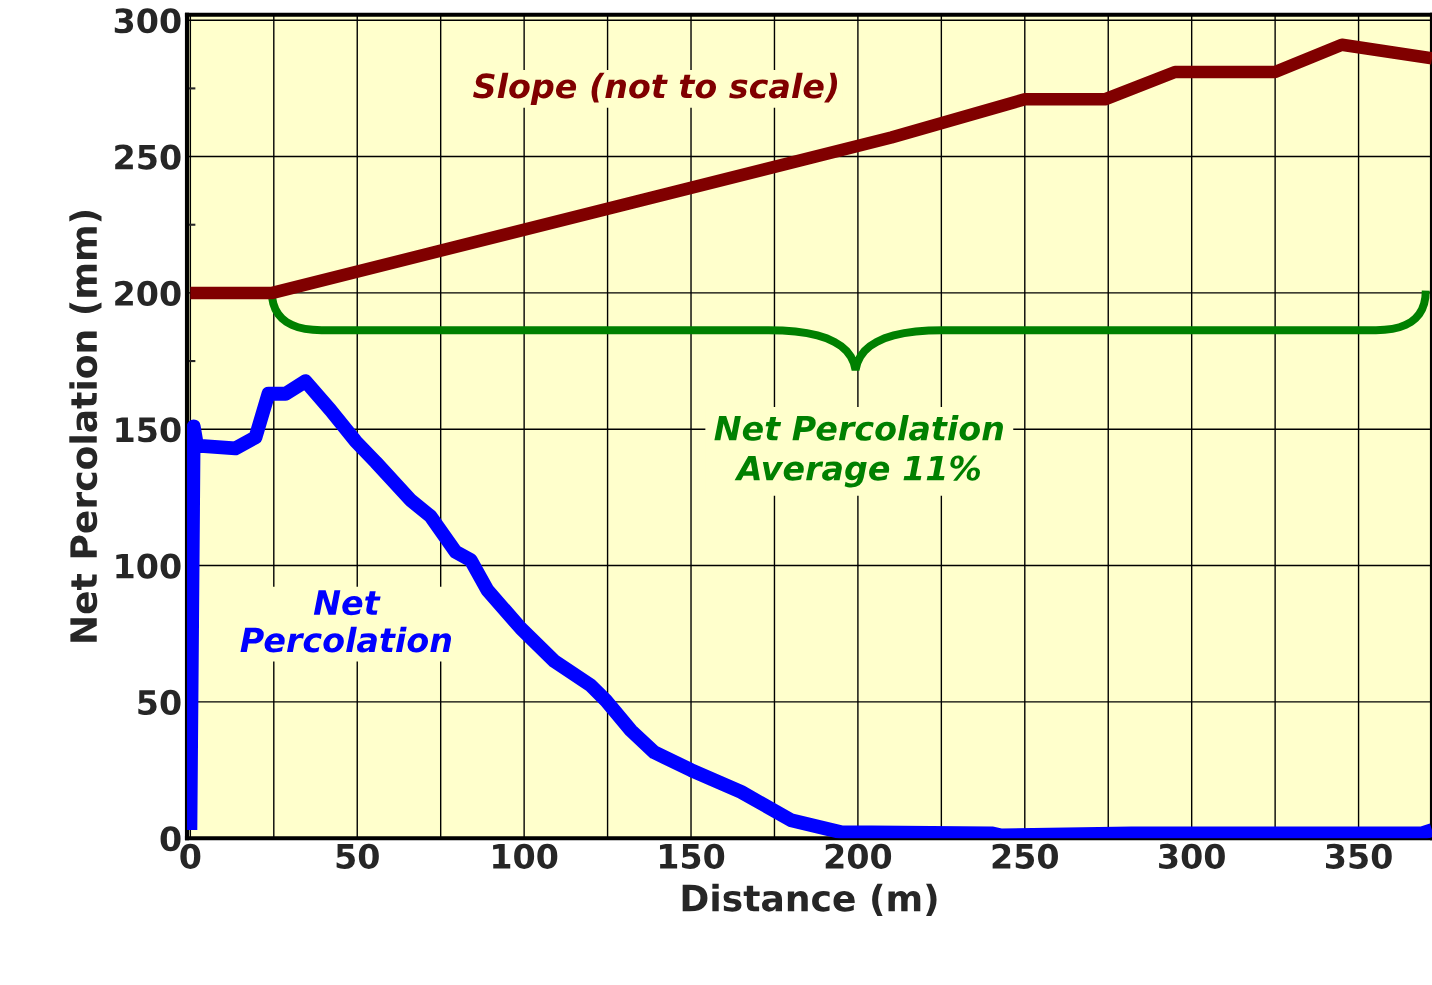  Describe the element at coordinates (809, 899) in the screenshot. I see `x-axis-title: Distance (m)` at that location.